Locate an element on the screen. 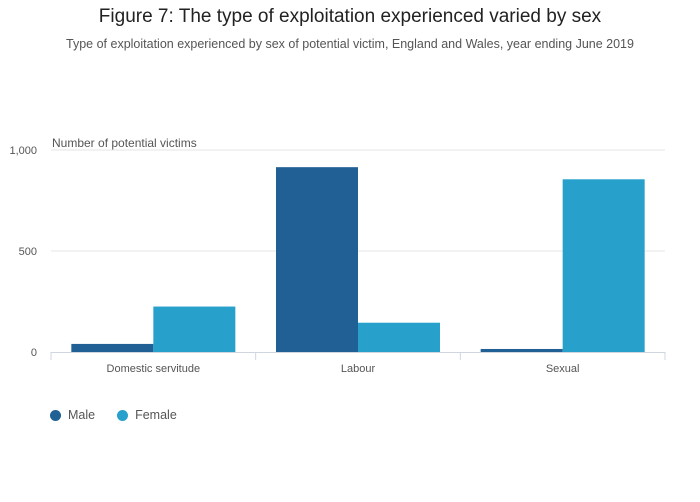 This screenshot has height=502, width=700. legend: Male Female is located at coordinates (124, 415).